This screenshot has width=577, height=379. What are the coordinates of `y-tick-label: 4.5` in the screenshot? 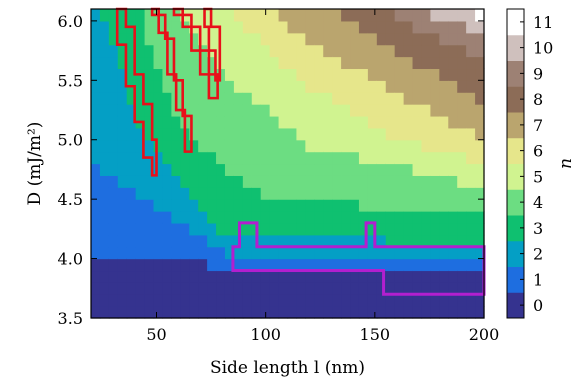 It's located at (70, 199).